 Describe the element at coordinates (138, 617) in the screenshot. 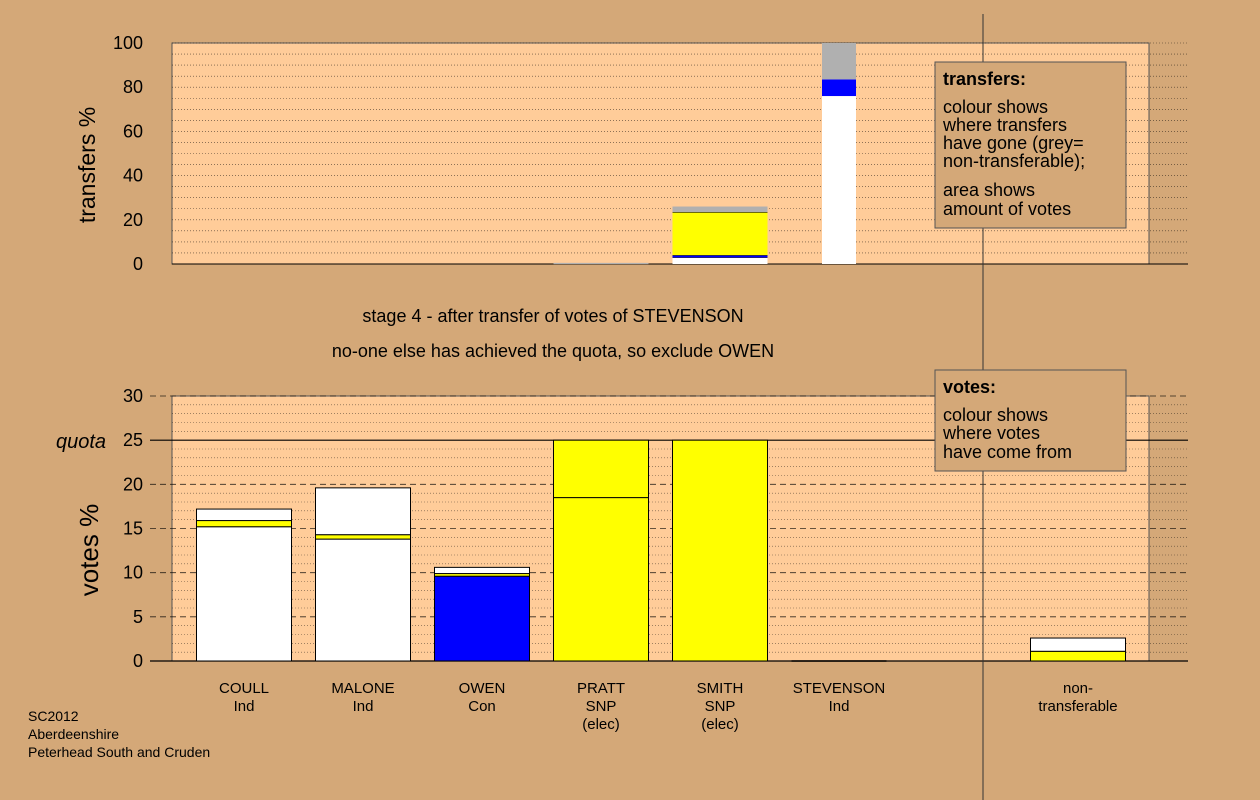

I see `y-tick-label: 5` at that location.